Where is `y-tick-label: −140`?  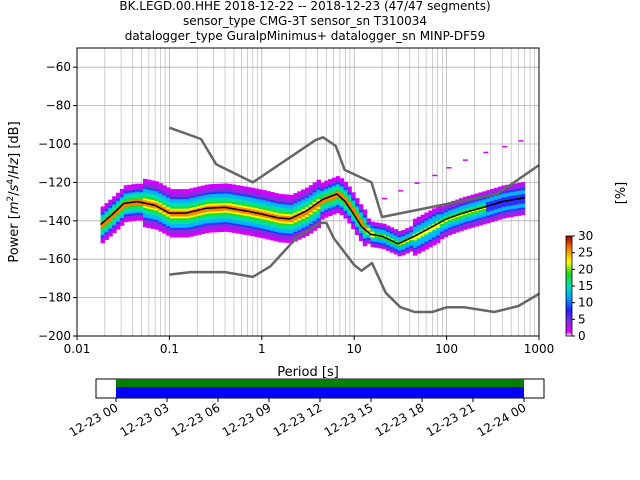
y-tick-label: −140 is located at coordinates (54, 221).